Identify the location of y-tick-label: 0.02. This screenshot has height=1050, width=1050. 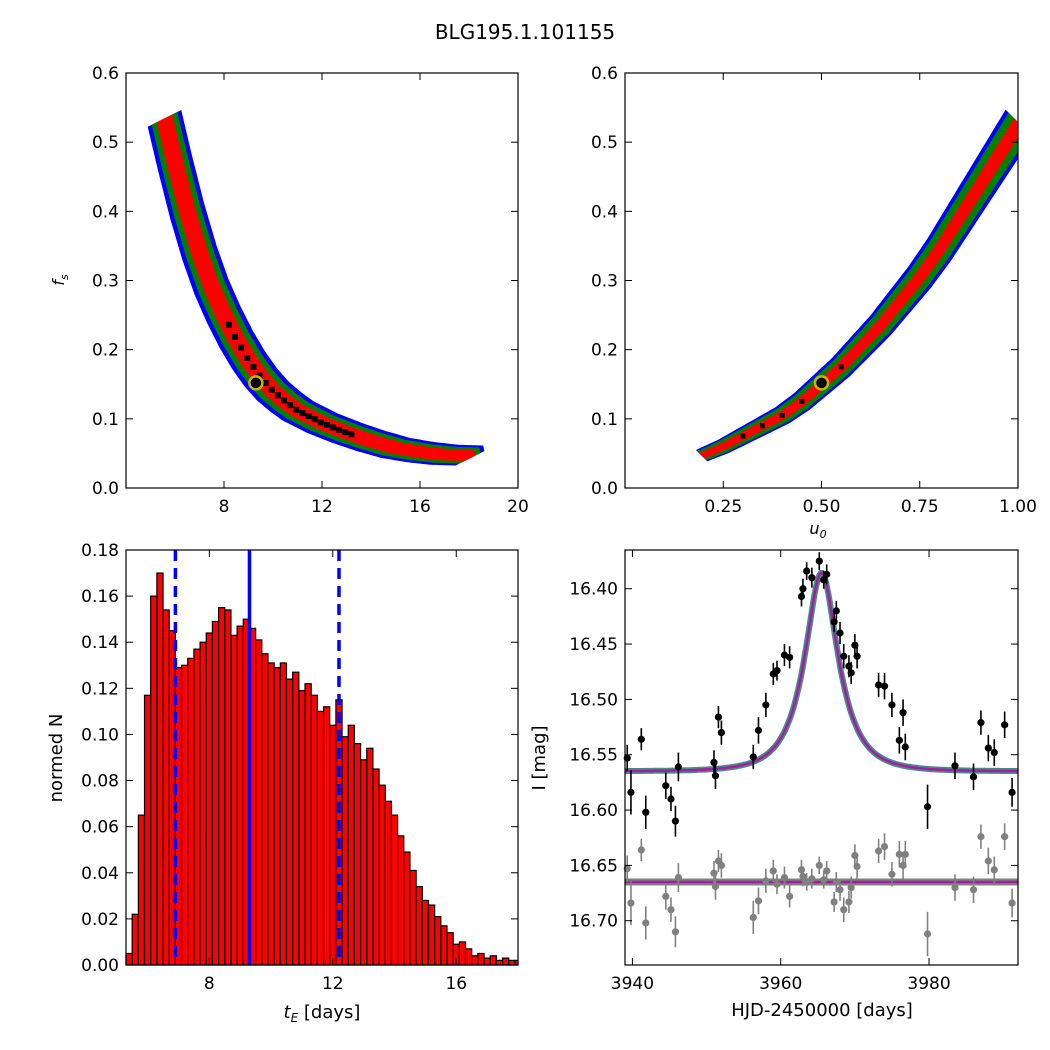
(100, 920).